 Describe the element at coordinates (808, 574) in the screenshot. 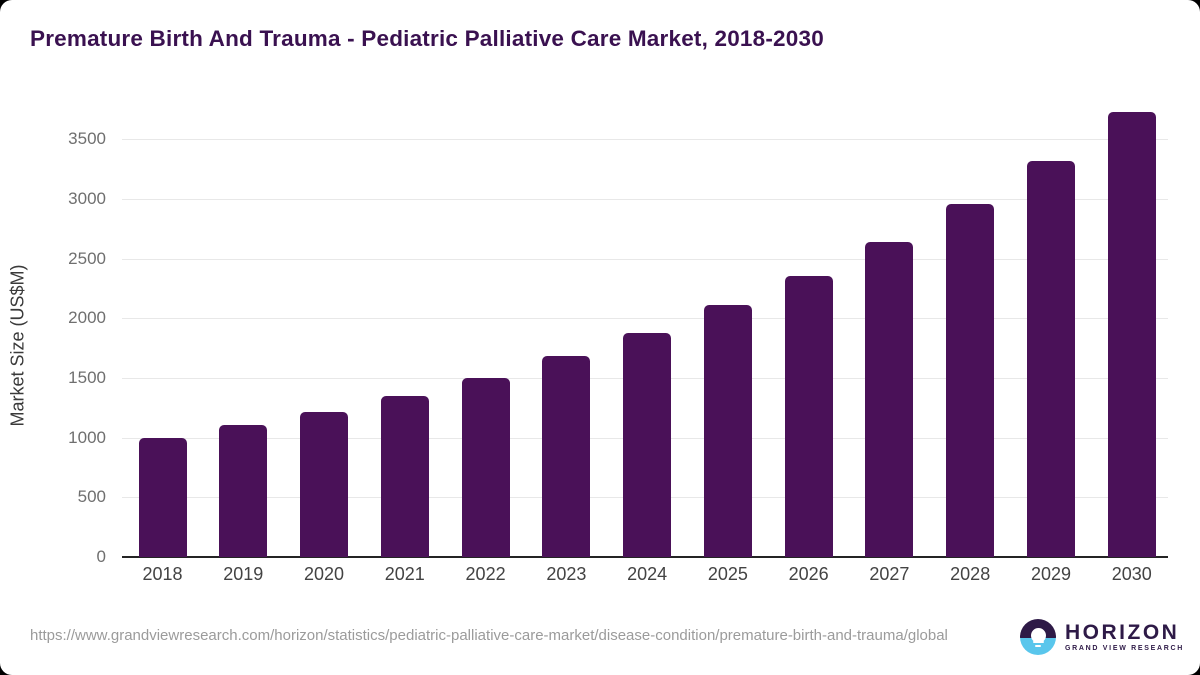

I see `x-tick-label: 2026` at that location.